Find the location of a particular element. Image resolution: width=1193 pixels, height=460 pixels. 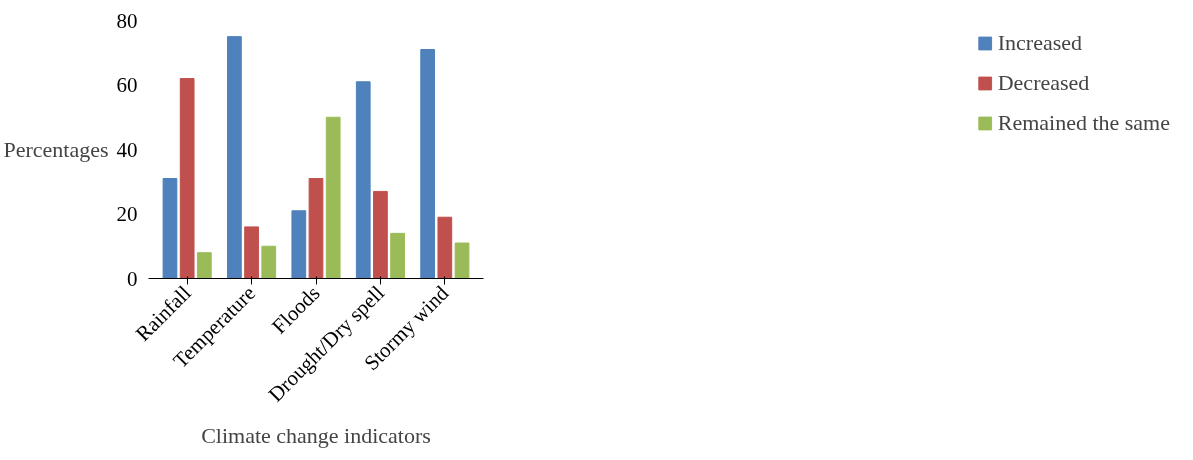

y-tick-label: 60 is located at coordinates (127, 85).